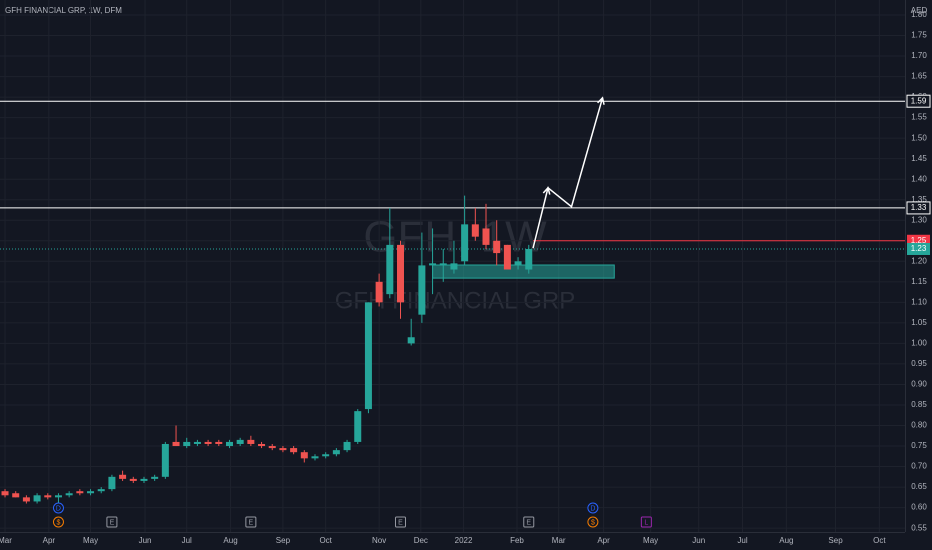 This screenshot has height=550, width=932. Describe the element at coordinates (421, 540) in the screenshot. I see `x-tick-label: Dec` at that location.